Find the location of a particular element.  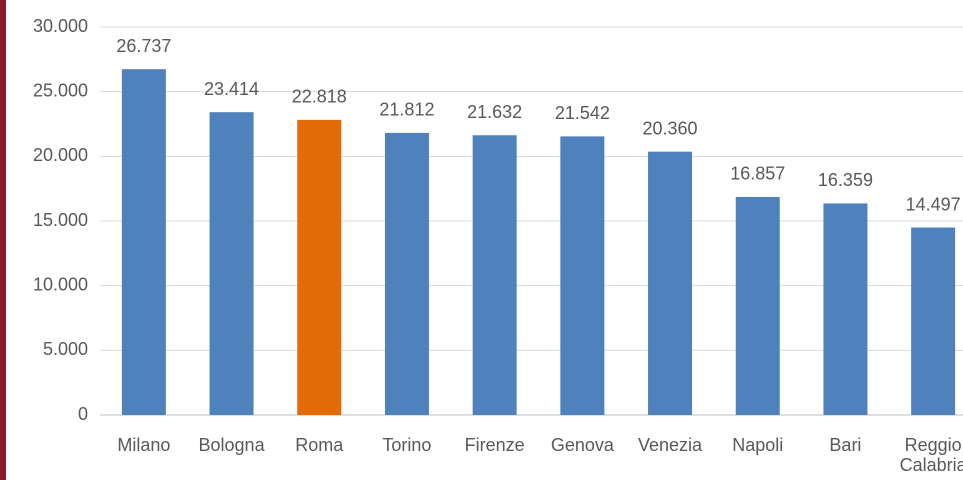

value-label: 21.542 is located at coordinates (582, 113).